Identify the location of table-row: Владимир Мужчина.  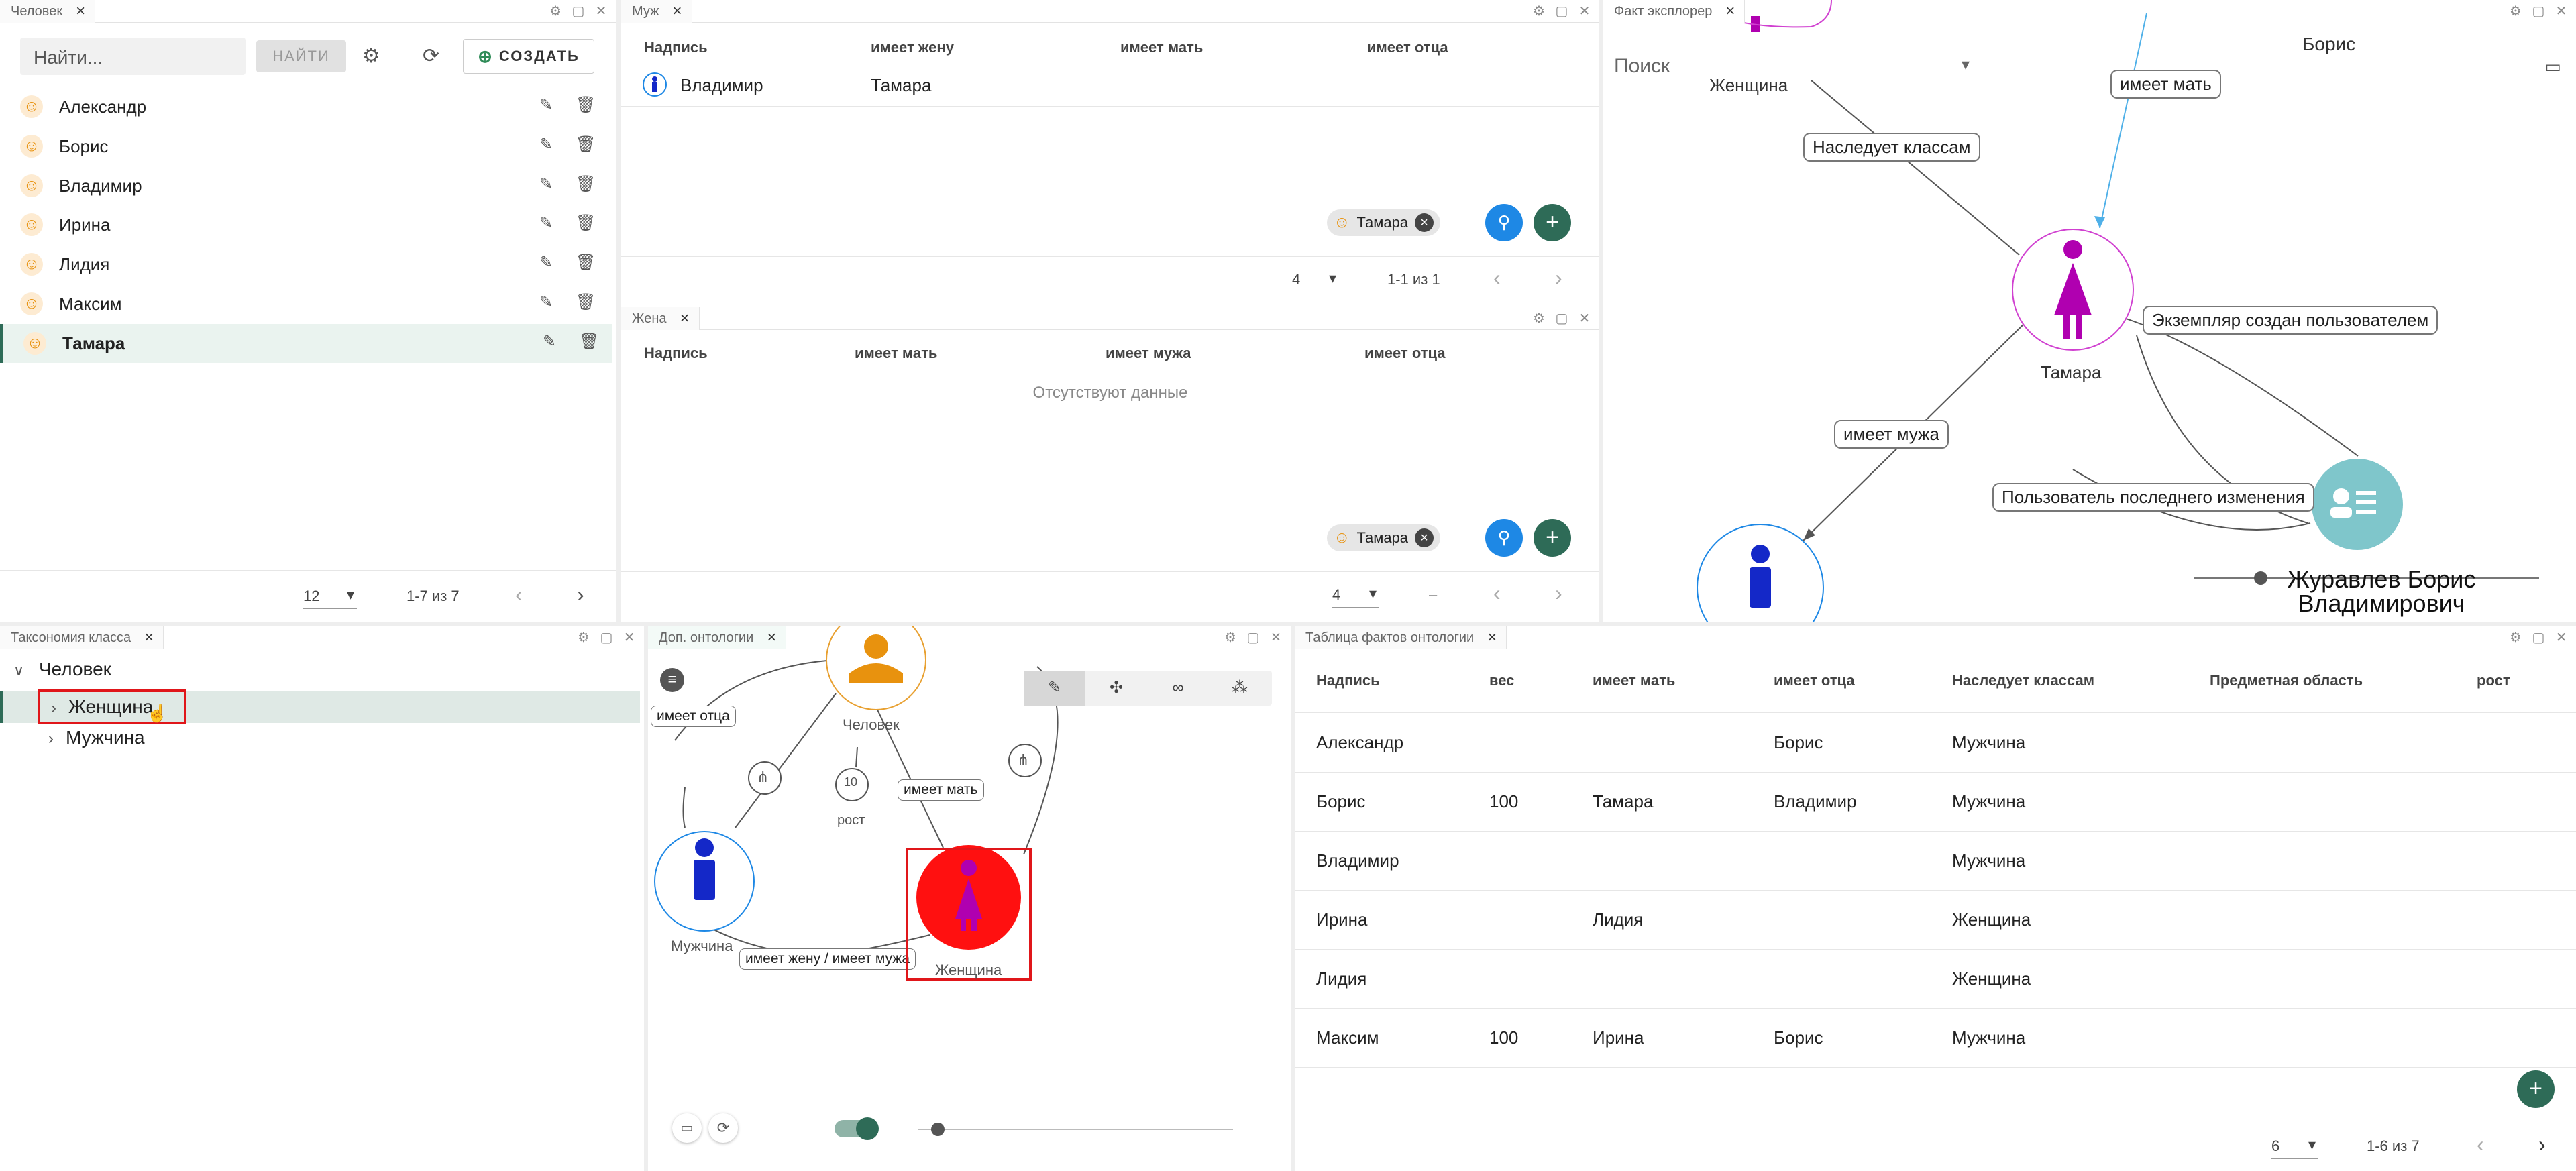
(1935, 861).